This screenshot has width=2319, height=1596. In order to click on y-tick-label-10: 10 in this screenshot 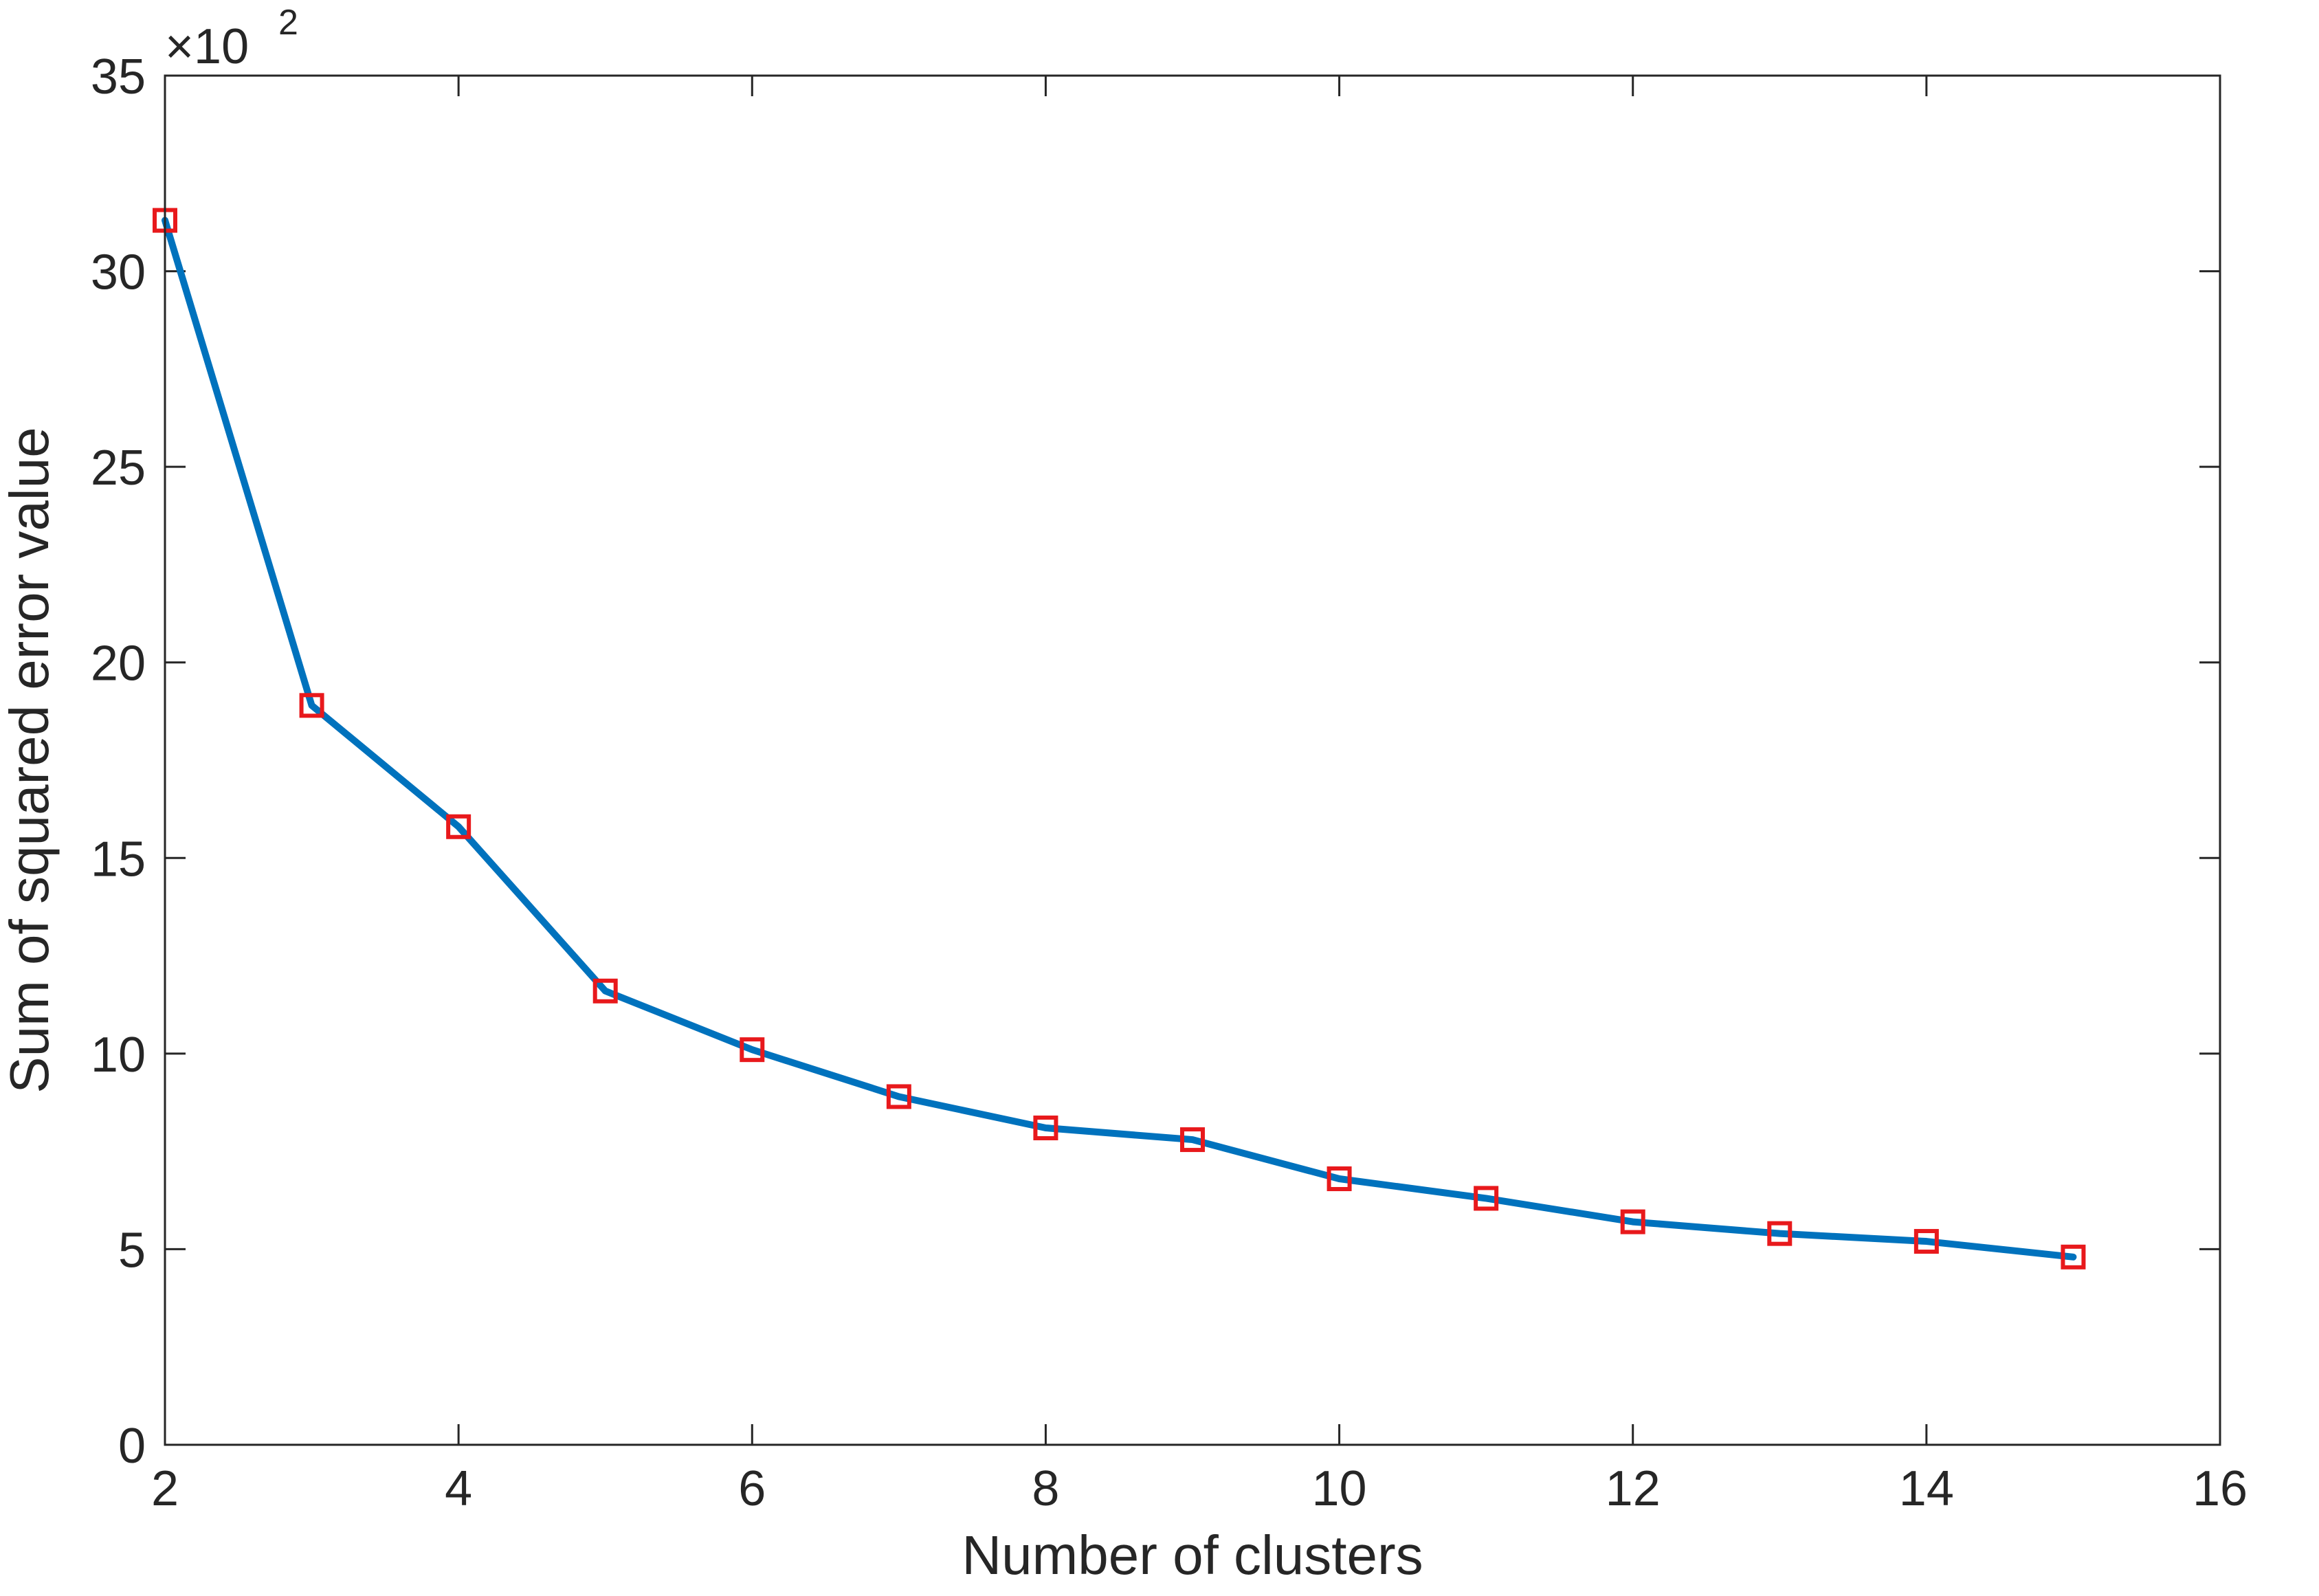, I will do `click(118, 1055)`.